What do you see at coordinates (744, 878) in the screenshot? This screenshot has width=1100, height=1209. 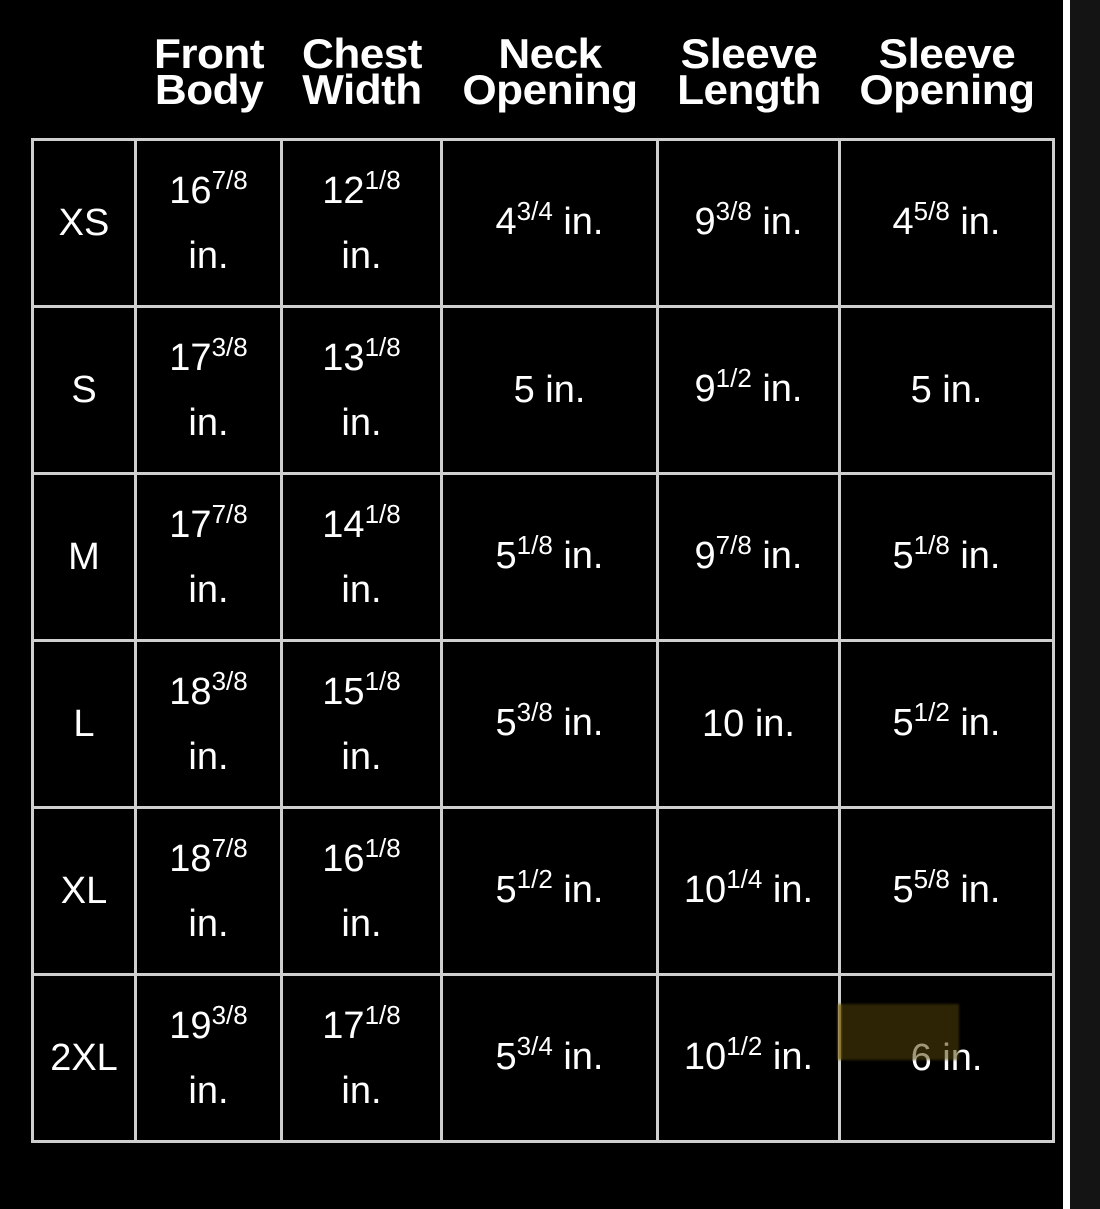 I see `measurement-fraction: 1/4` at bounding box center [744, 878].